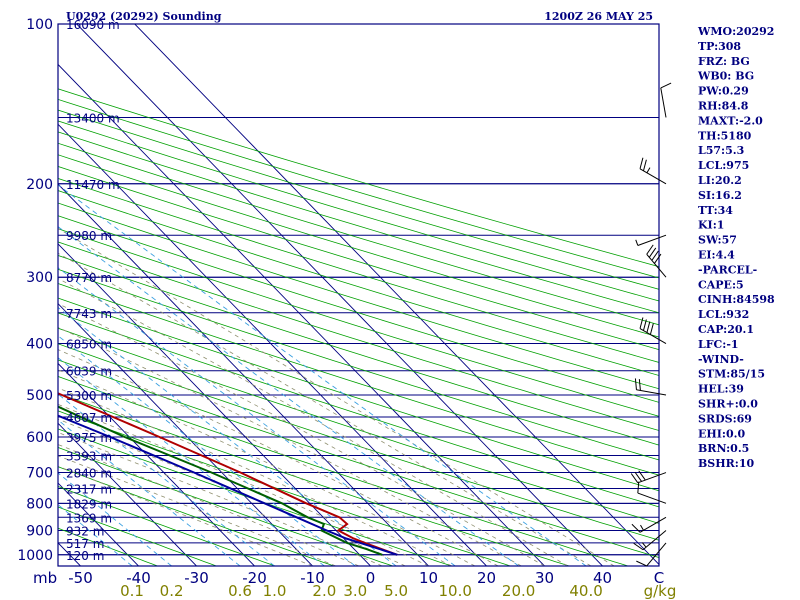 The width and height of the screenshot is (800, 600). Describe the element at coordinates (723, 165) in the screenshot. I see `index-entry: LCL:975` at that location.